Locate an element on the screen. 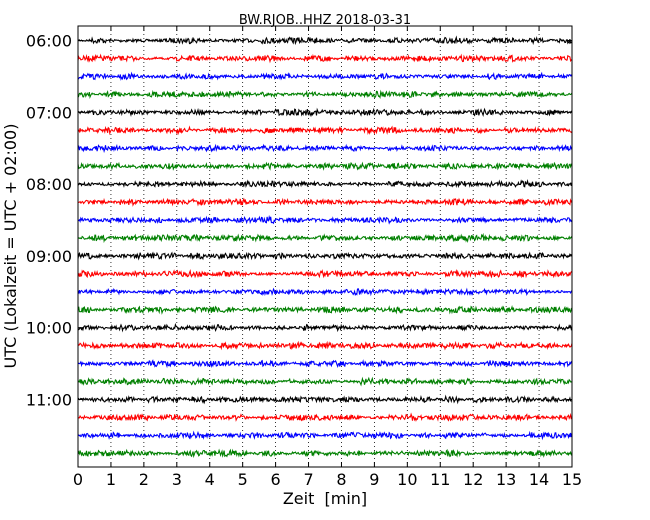 This screenshot has width=650, height=520. y-tick-label: 07:00 is located at coordinates (49, 112).